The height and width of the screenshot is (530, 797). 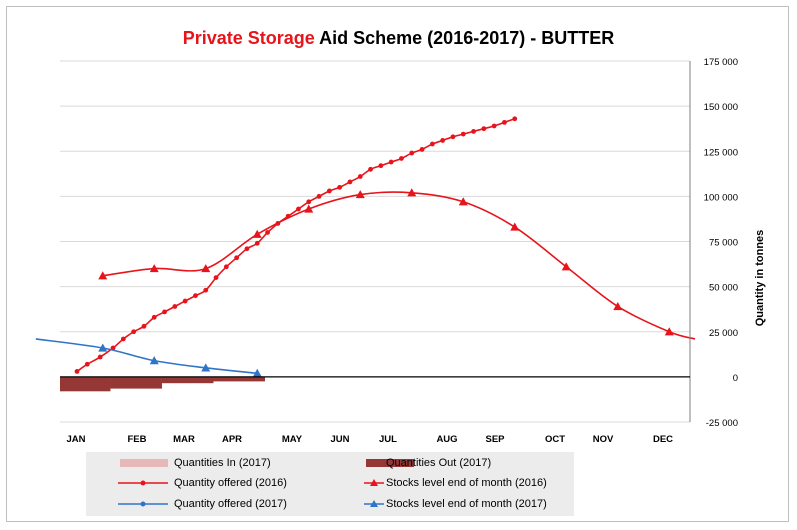 I want to click on legend-label: Quantity offered (2016), so click(x=230, y=483).